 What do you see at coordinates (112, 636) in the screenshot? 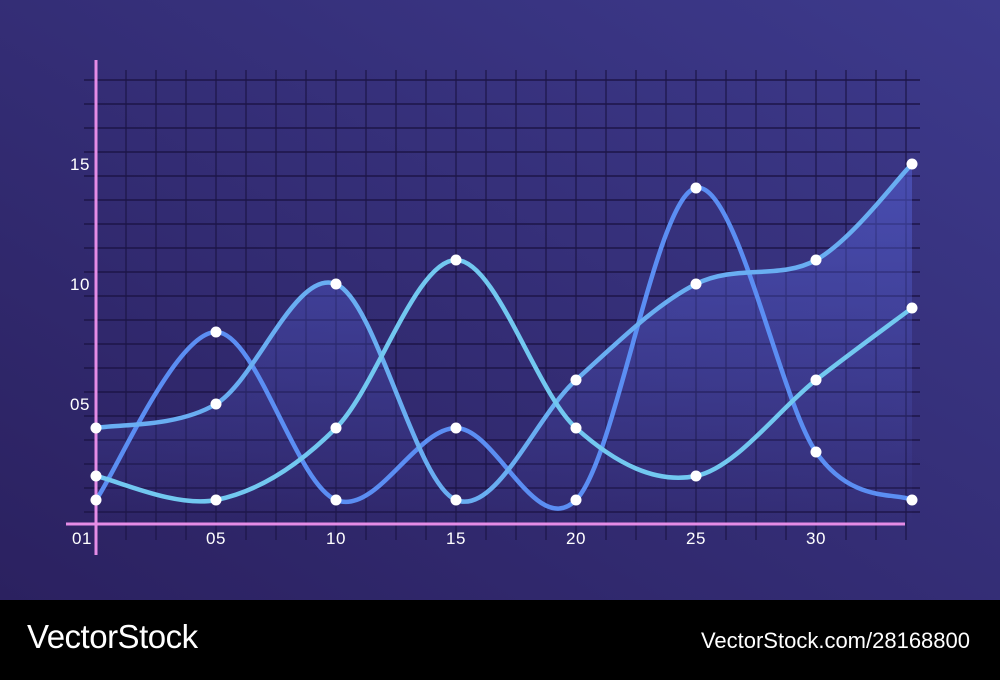
I see `brand-logo: VectorStock` at bounding box center [112, 636].